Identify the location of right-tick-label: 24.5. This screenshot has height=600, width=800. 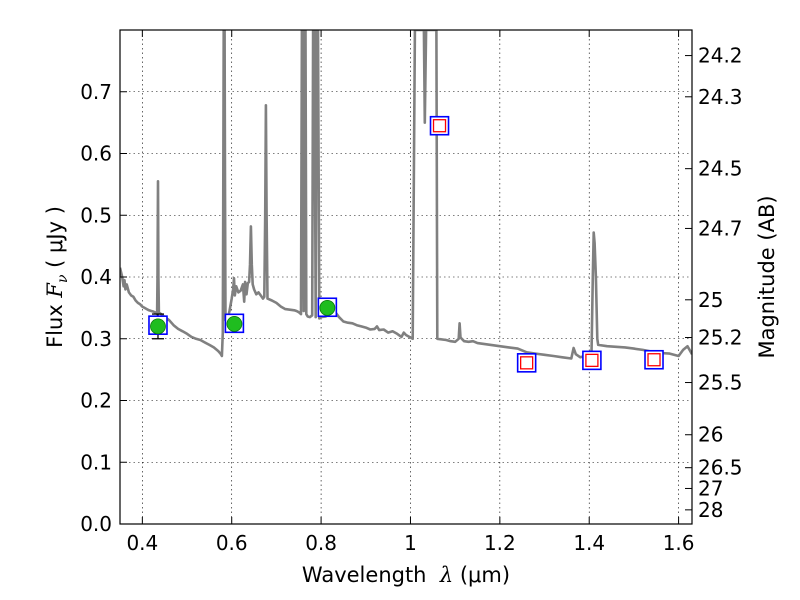
(720, 169).